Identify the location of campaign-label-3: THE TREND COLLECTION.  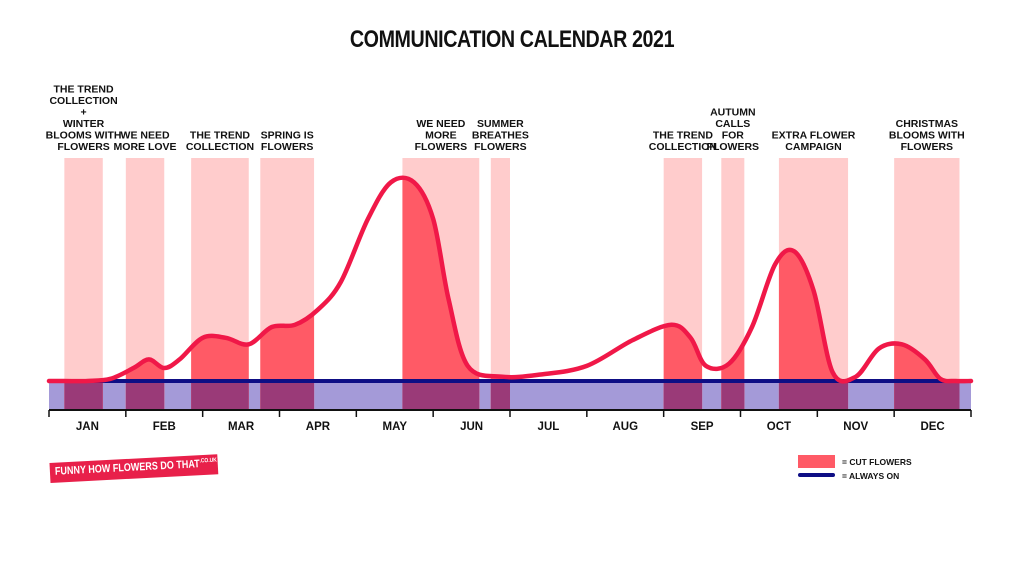
(220, 142).